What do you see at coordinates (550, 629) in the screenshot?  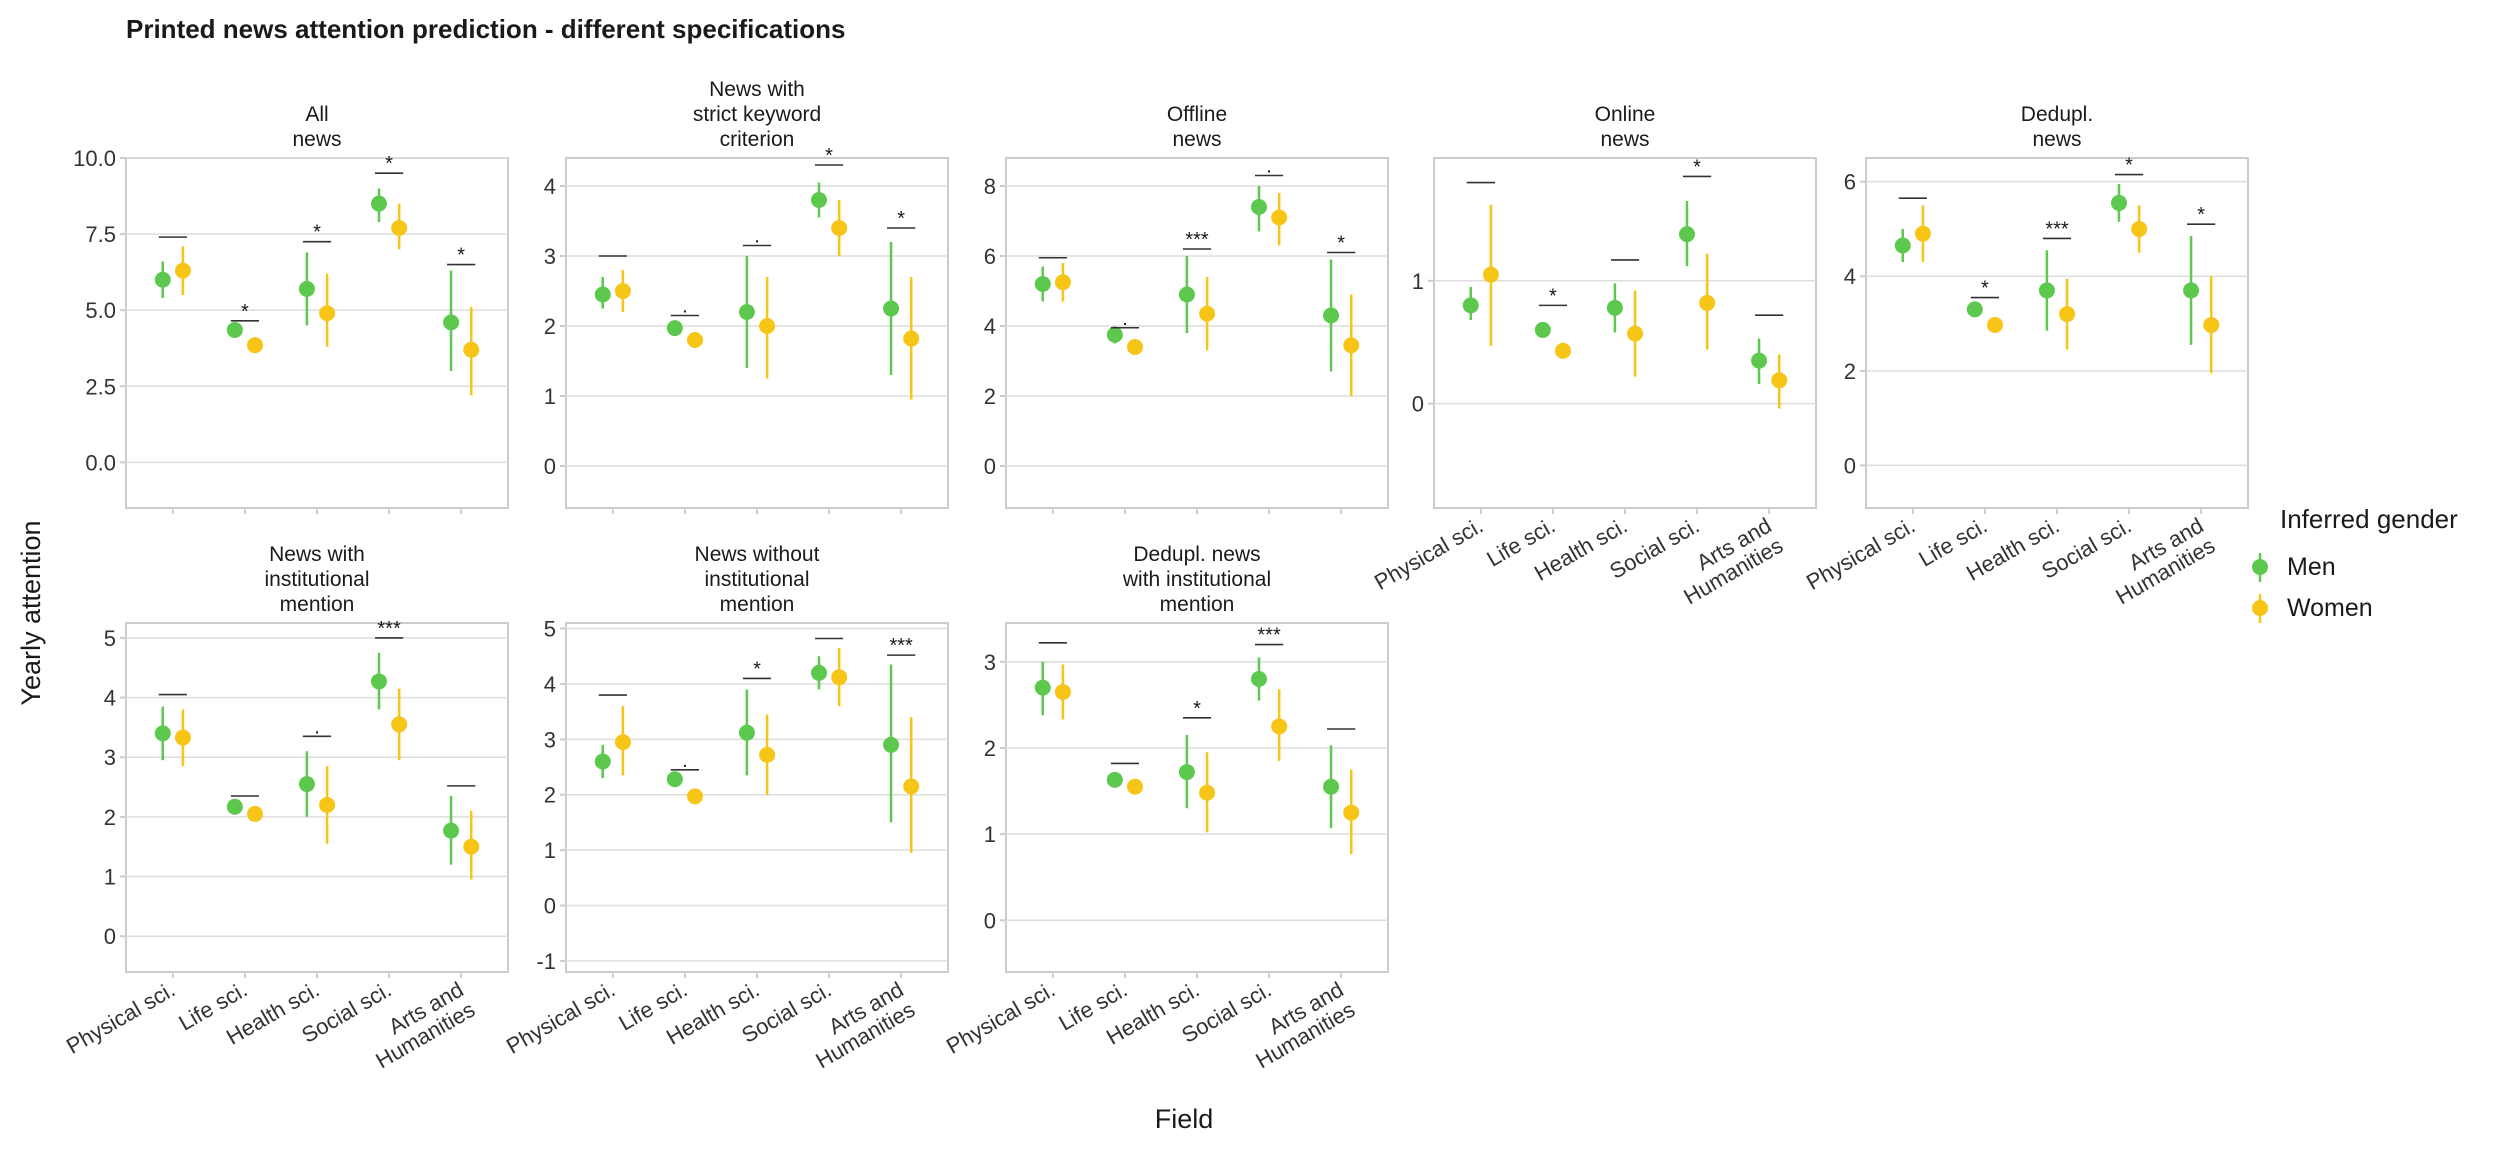 I see `y-tick-label: 5` at bounding box center [550, 629].